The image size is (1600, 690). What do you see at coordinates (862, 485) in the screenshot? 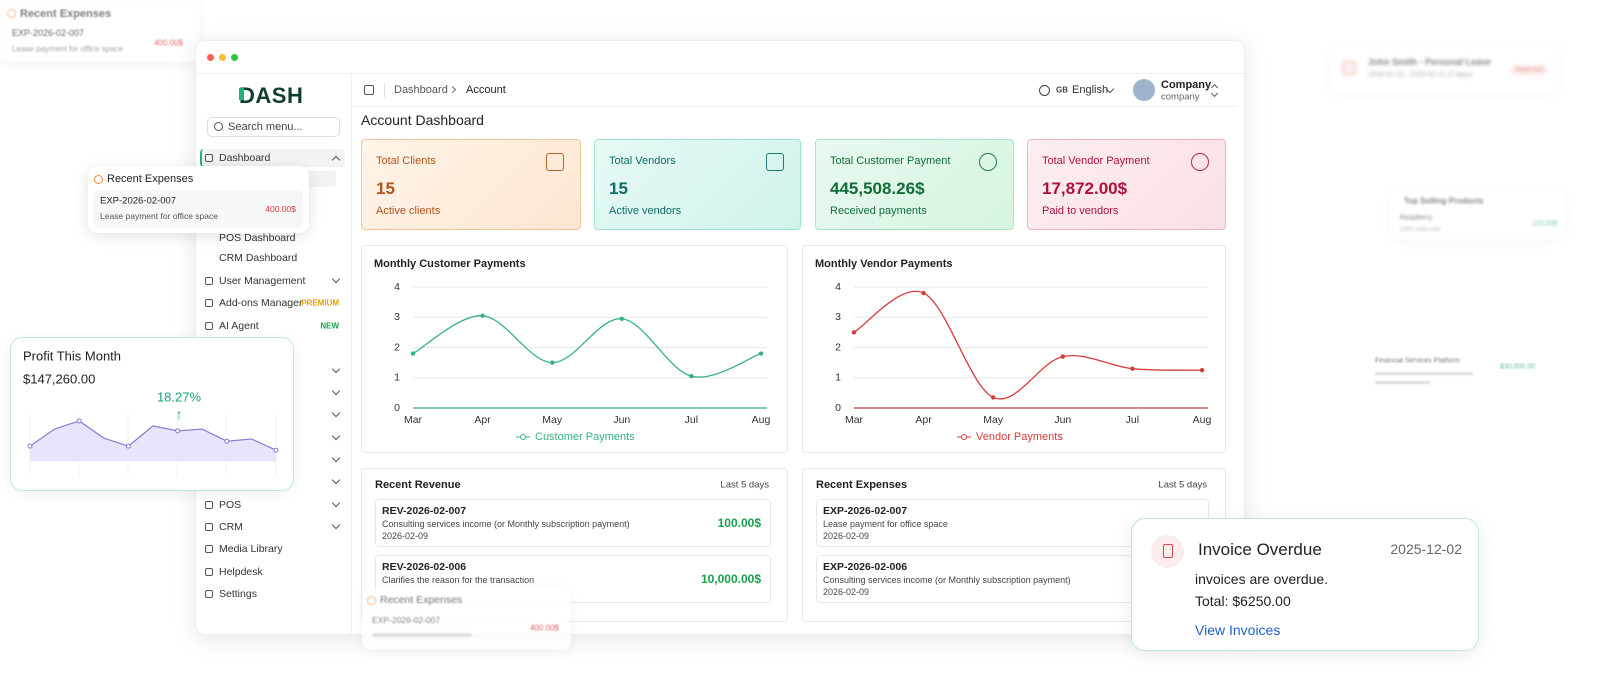
I see `card-title: Recent Expenses` at bounding box center [862, 485].